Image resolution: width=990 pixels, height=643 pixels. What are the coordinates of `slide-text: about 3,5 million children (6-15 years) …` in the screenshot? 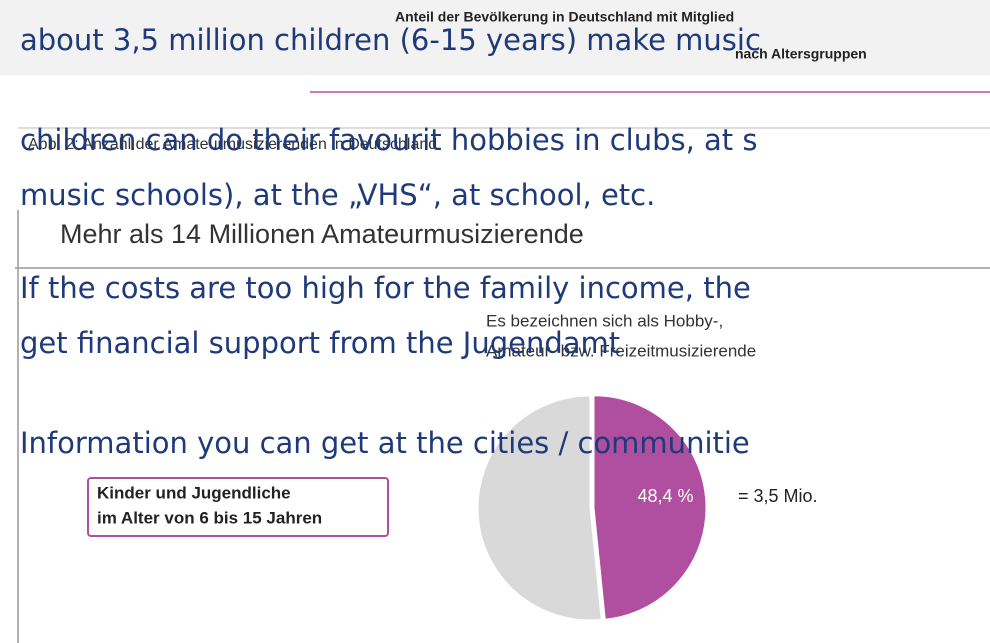 It's located at (390, 40).